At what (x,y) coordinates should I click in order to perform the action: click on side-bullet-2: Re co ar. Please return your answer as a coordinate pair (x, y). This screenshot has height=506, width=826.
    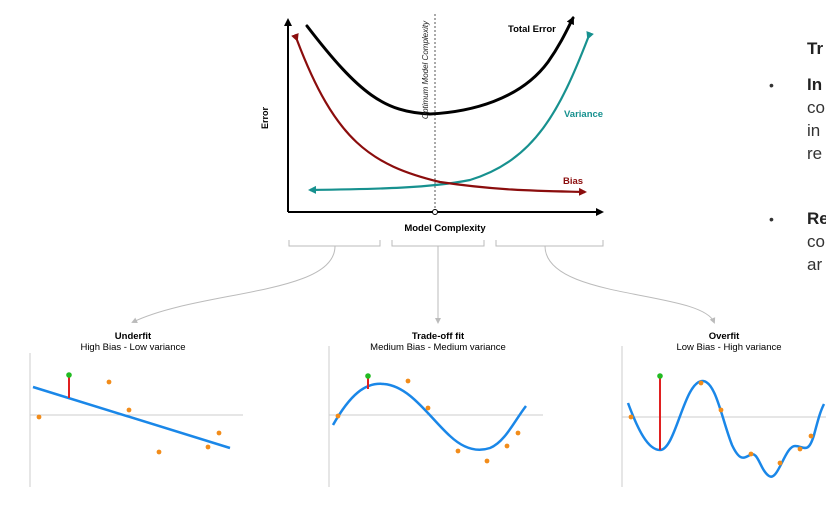
    Looking at the image, I should click on (816, 241).